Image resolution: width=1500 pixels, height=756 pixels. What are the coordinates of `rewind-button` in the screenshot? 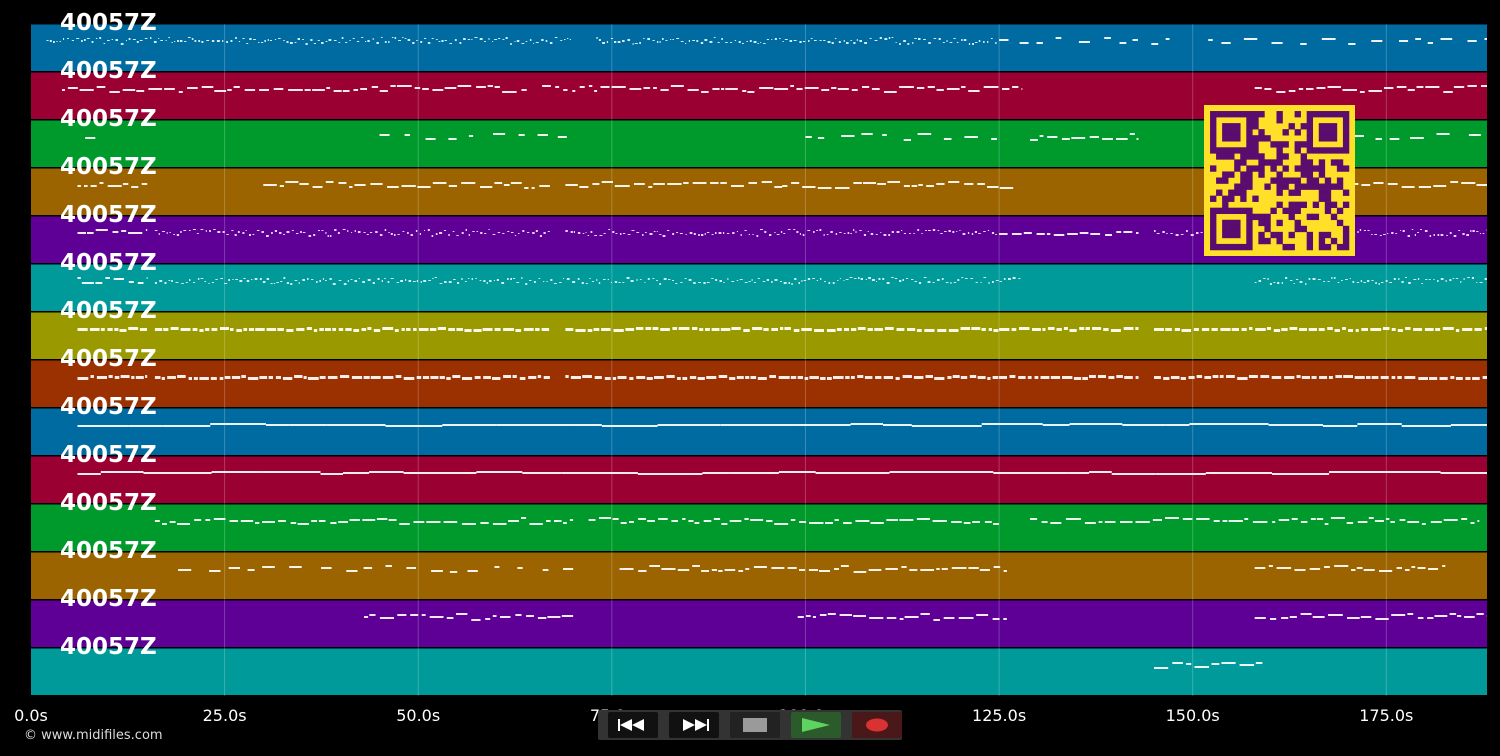 It's located at (633, 725).